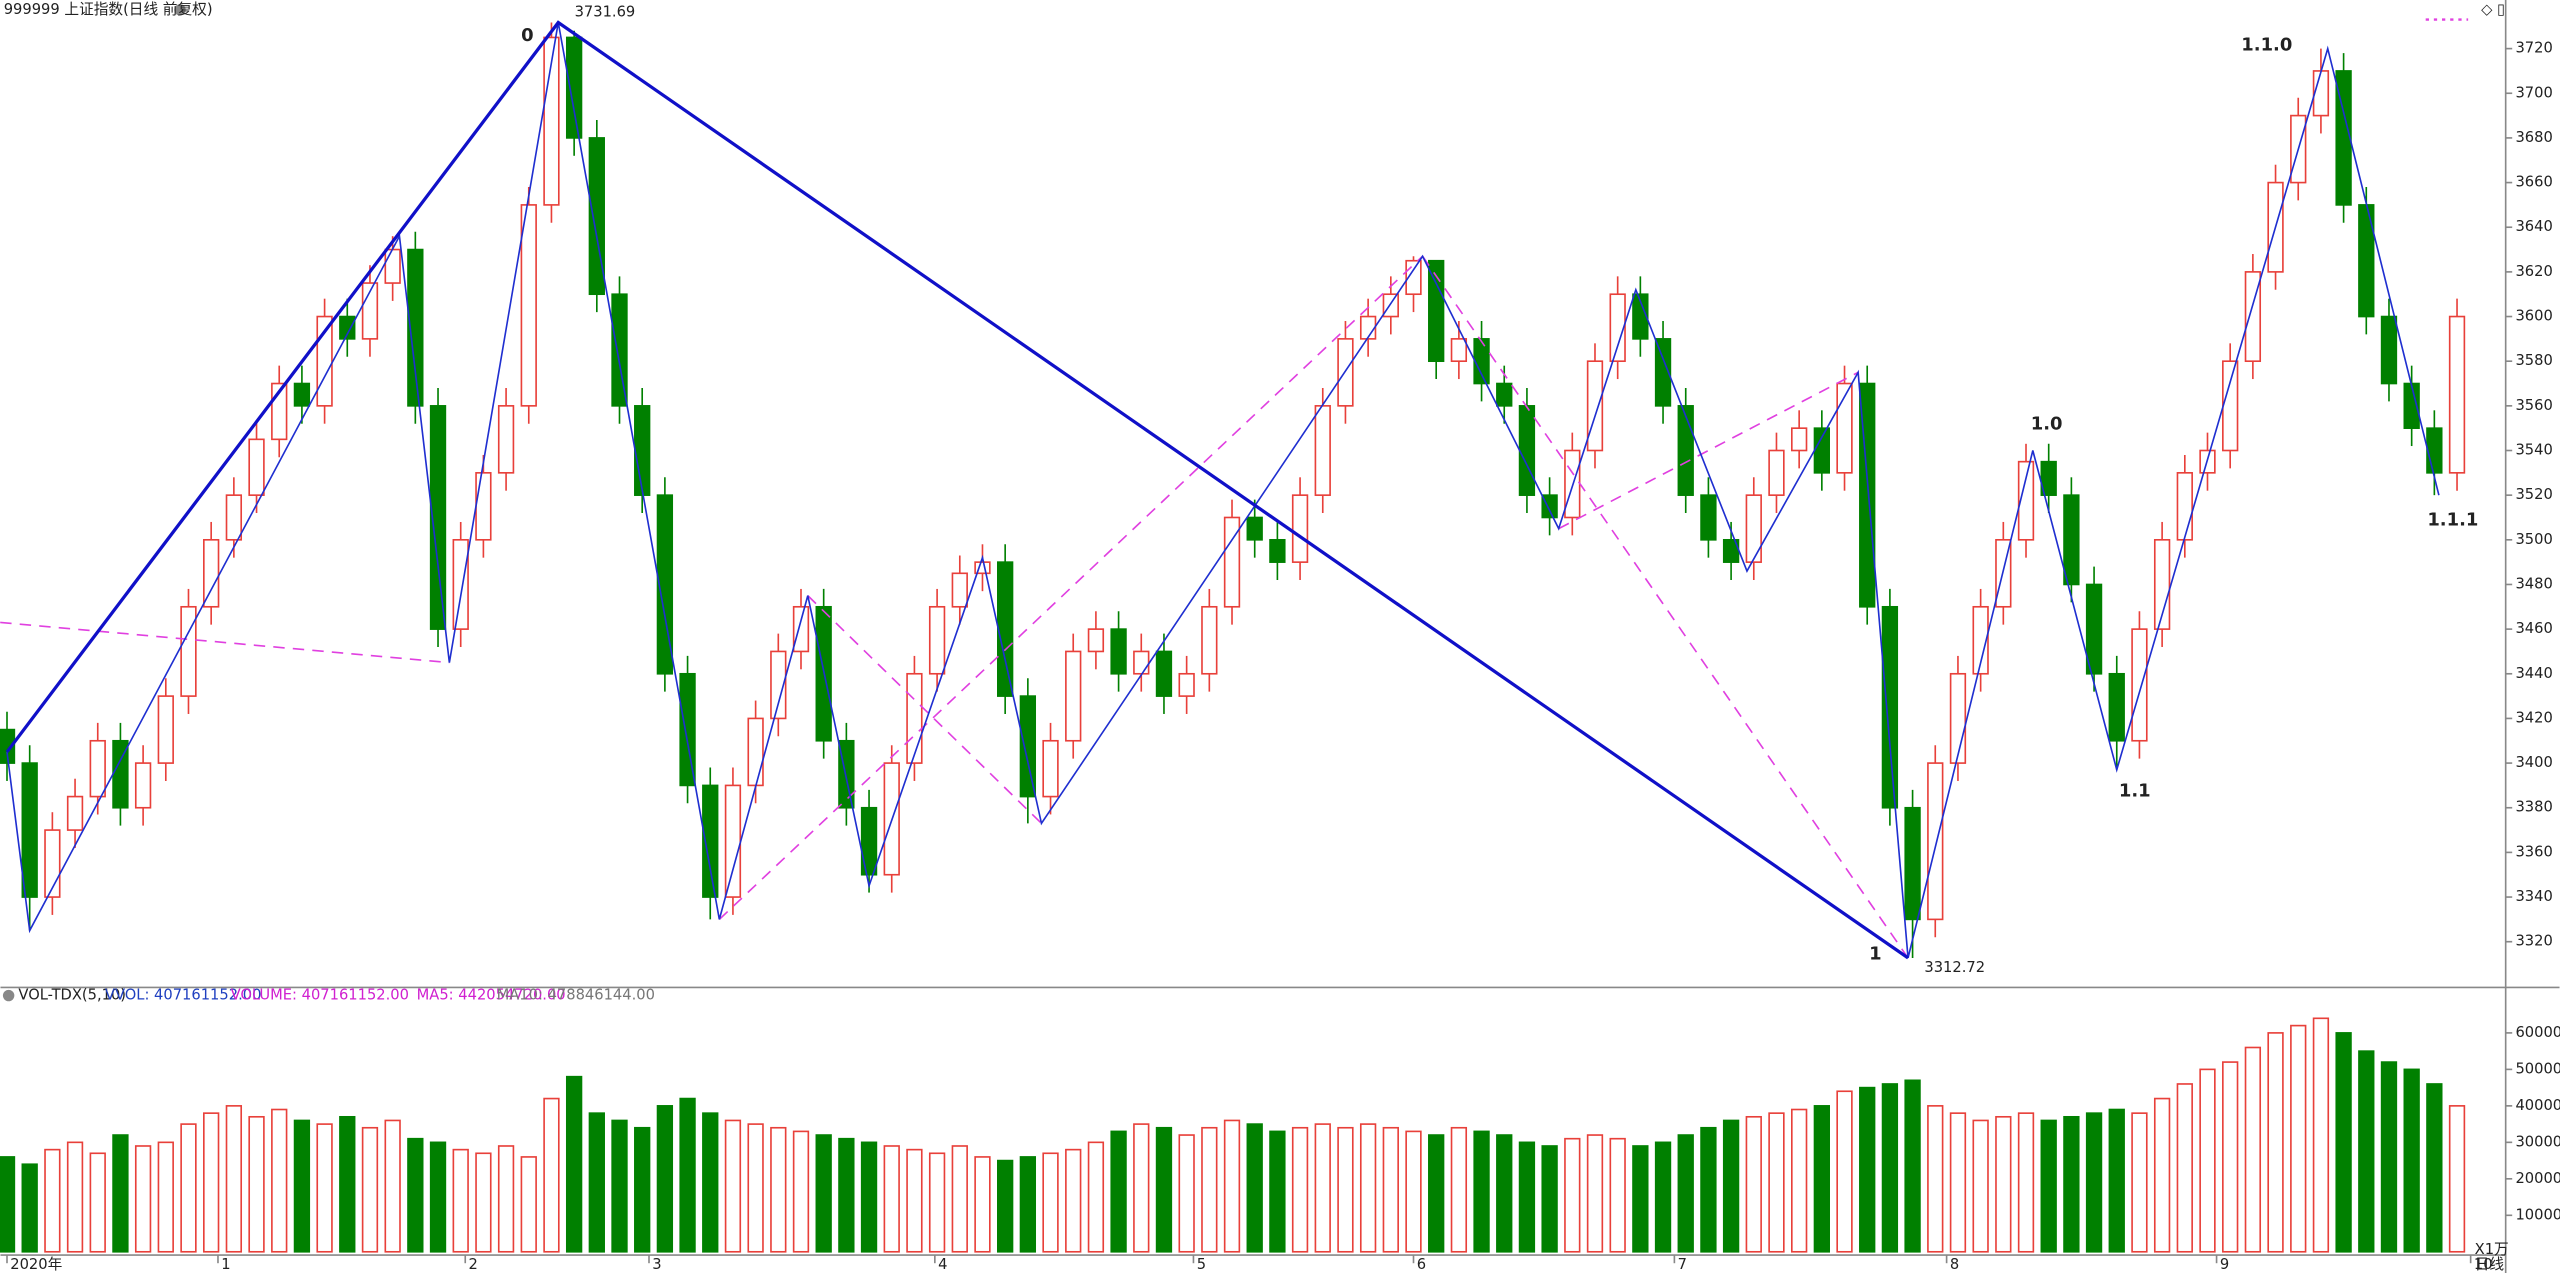 This screenshot has height=1273, width=2560. I want to click on wave-label: 1.0, so click(2047, 423).